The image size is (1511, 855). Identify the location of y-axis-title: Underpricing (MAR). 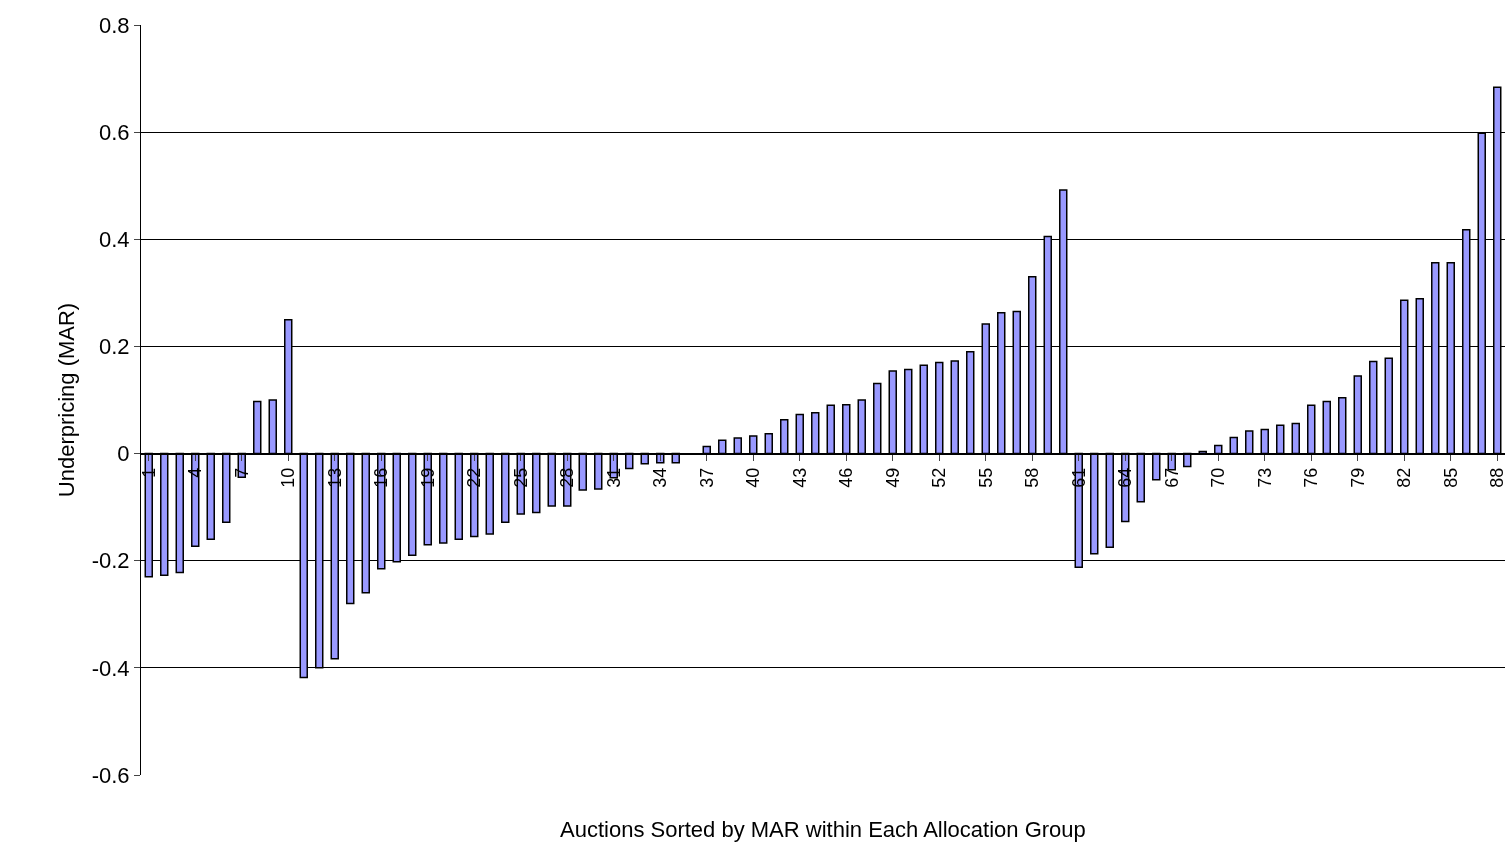
(67, 400).